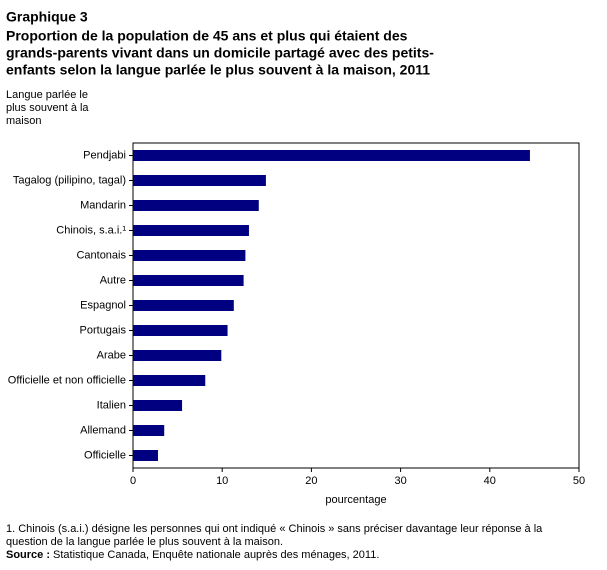 This screenshot has width=607, height=570. What do you see at coordinates (105, 455) in the screenshot?
I see `y-tick-label: Officielle` at bounding box center [105, 455].